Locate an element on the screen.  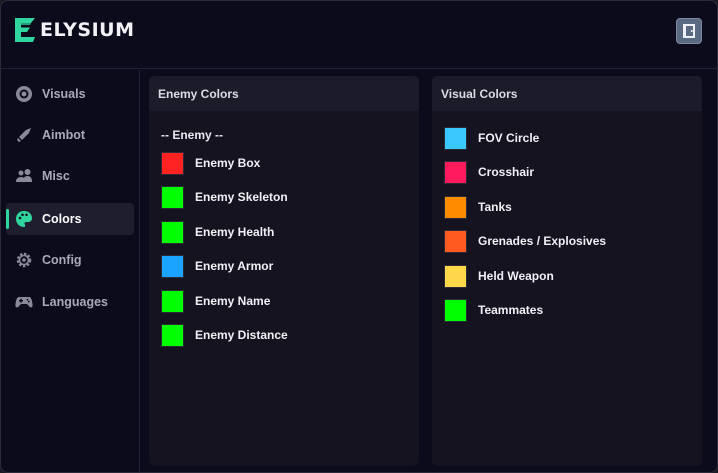
sidebar-item-label: Aimbot is located at coordinates (64, 135).